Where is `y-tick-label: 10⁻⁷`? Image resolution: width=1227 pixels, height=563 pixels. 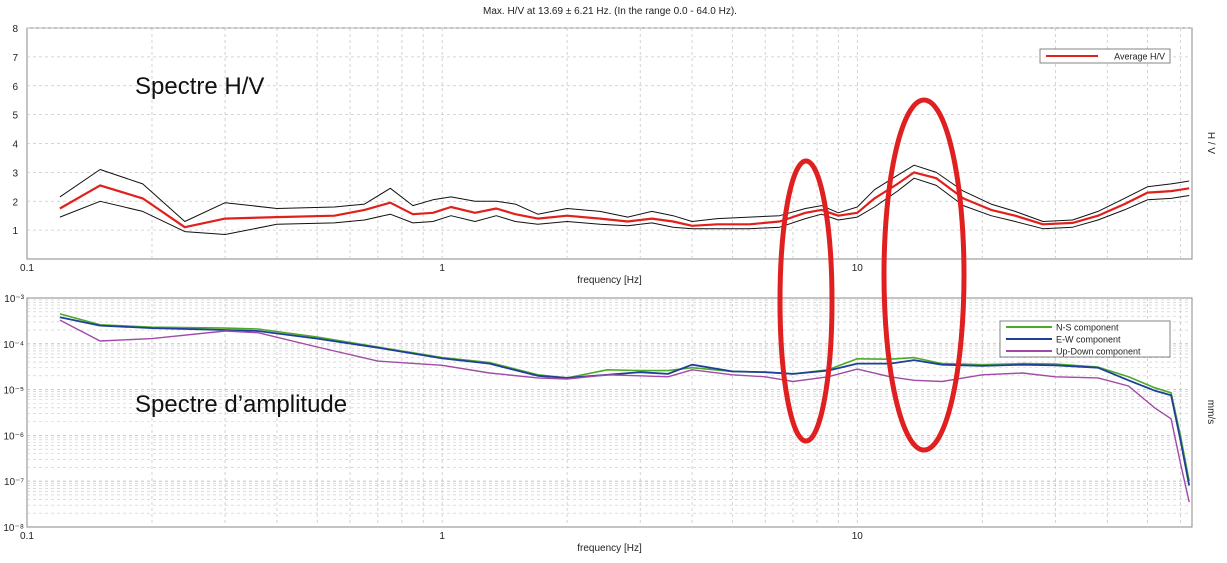
y-tick-label: 10⁻⁷ is located at coordinates (14, 482).